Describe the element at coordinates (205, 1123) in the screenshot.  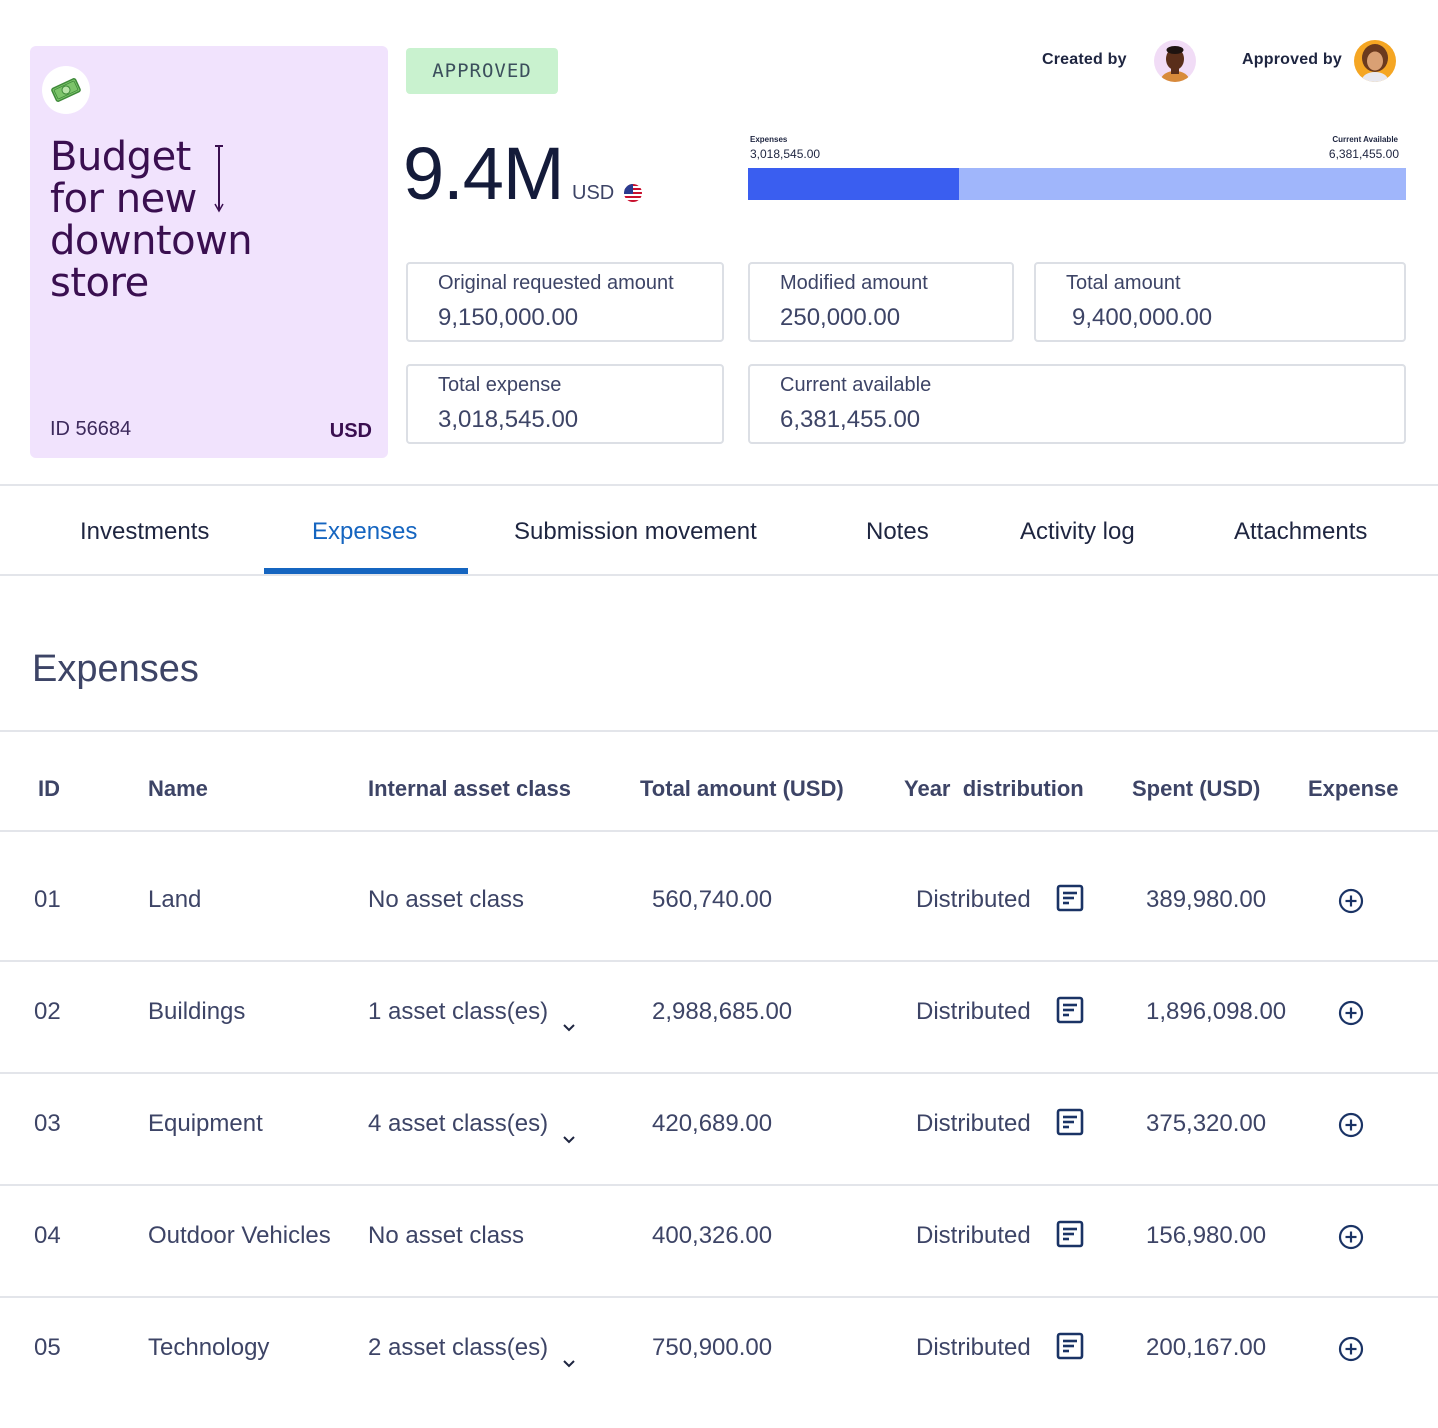
I see `row-name: Equipment` at that location.